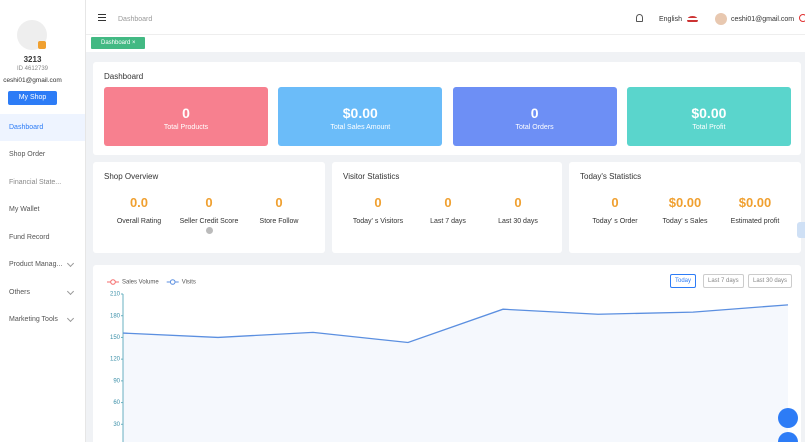 Image resolution: width=805 pixels, height=442 pixels. I want to click on series-line, so click(455, 324).